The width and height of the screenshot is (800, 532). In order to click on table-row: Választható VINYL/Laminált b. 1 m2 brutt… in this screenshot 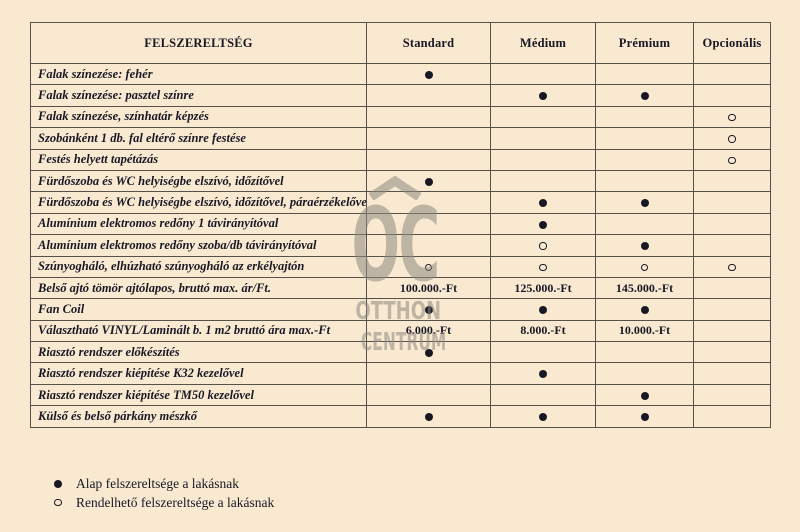, I will do `click(400, 331)`.